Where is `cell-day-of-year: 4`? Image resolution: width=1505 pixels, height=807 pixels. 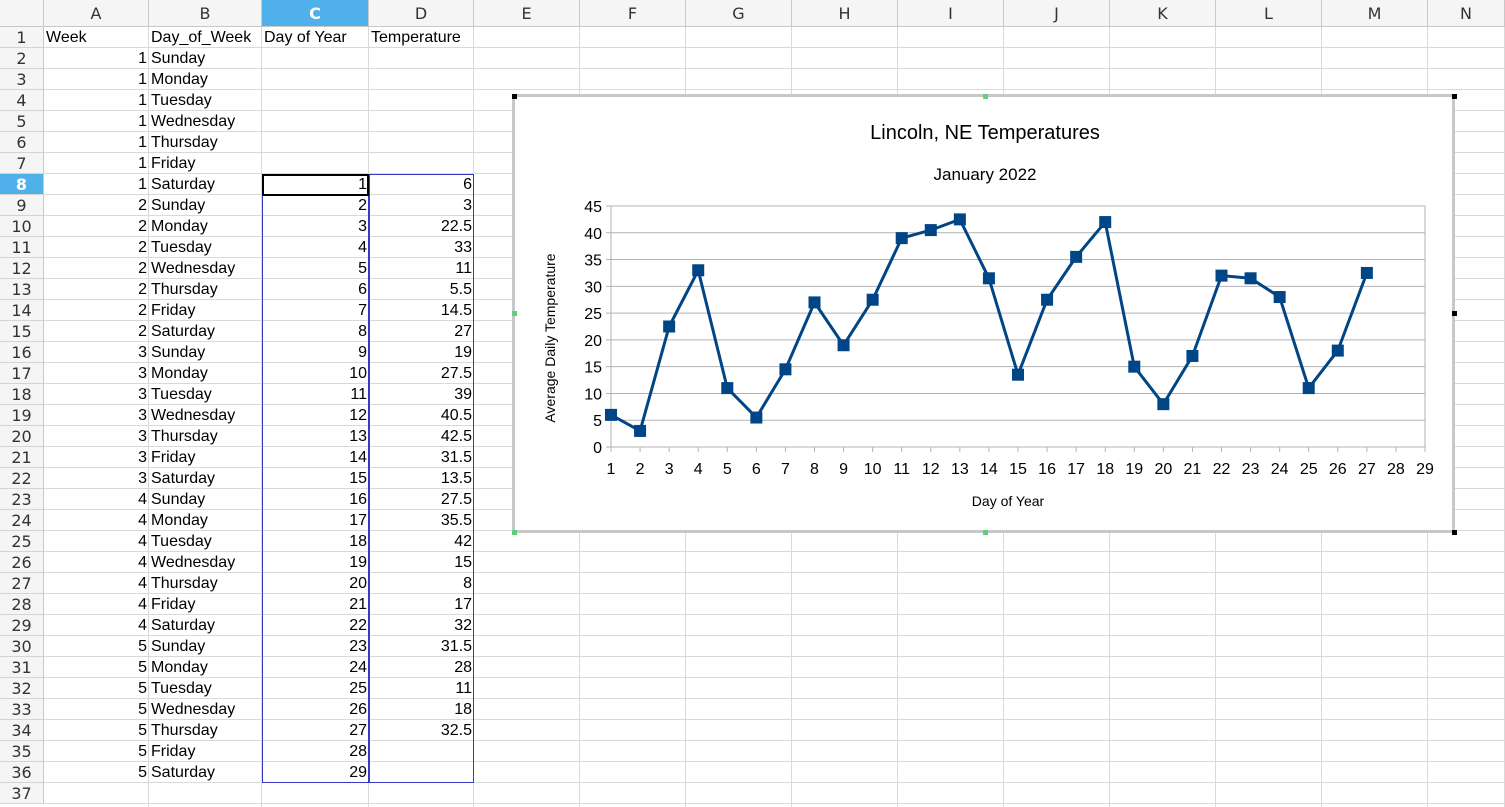
cell-day-of-year: 4 is located at coordinates (362, 247).